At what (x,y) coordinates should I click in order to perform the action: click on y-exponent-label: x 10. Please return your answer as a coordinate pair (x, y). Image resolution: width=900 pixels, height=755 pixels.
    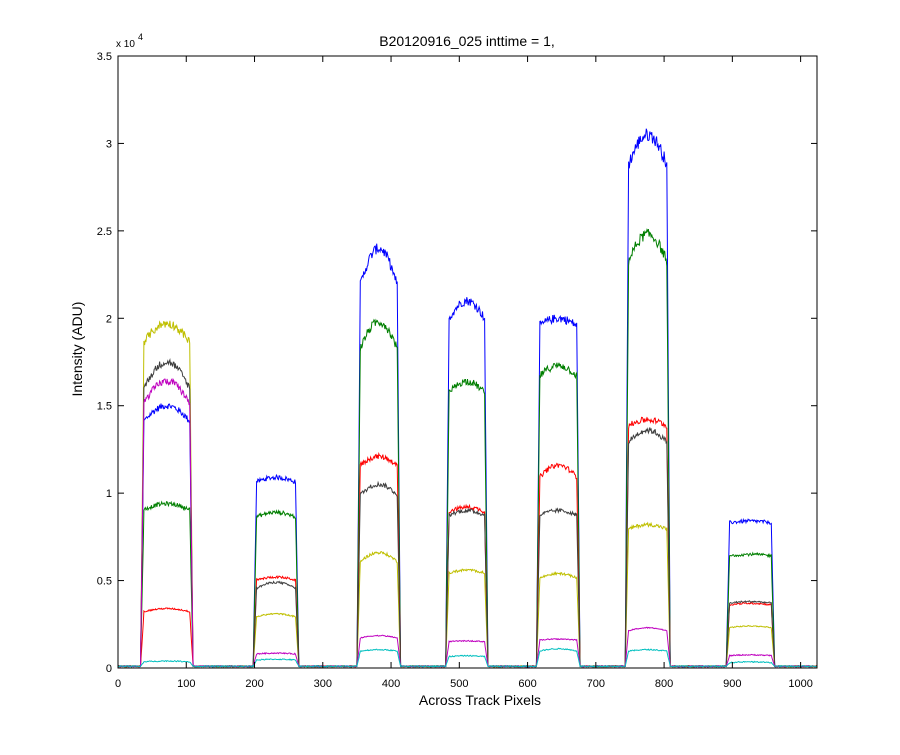
    Looking at the image, I should click on (125, 44).